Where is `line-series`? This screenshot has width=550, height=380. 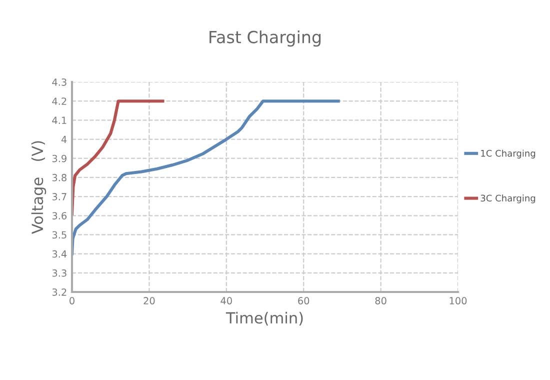 line-series is located at coordinates (118, 158).